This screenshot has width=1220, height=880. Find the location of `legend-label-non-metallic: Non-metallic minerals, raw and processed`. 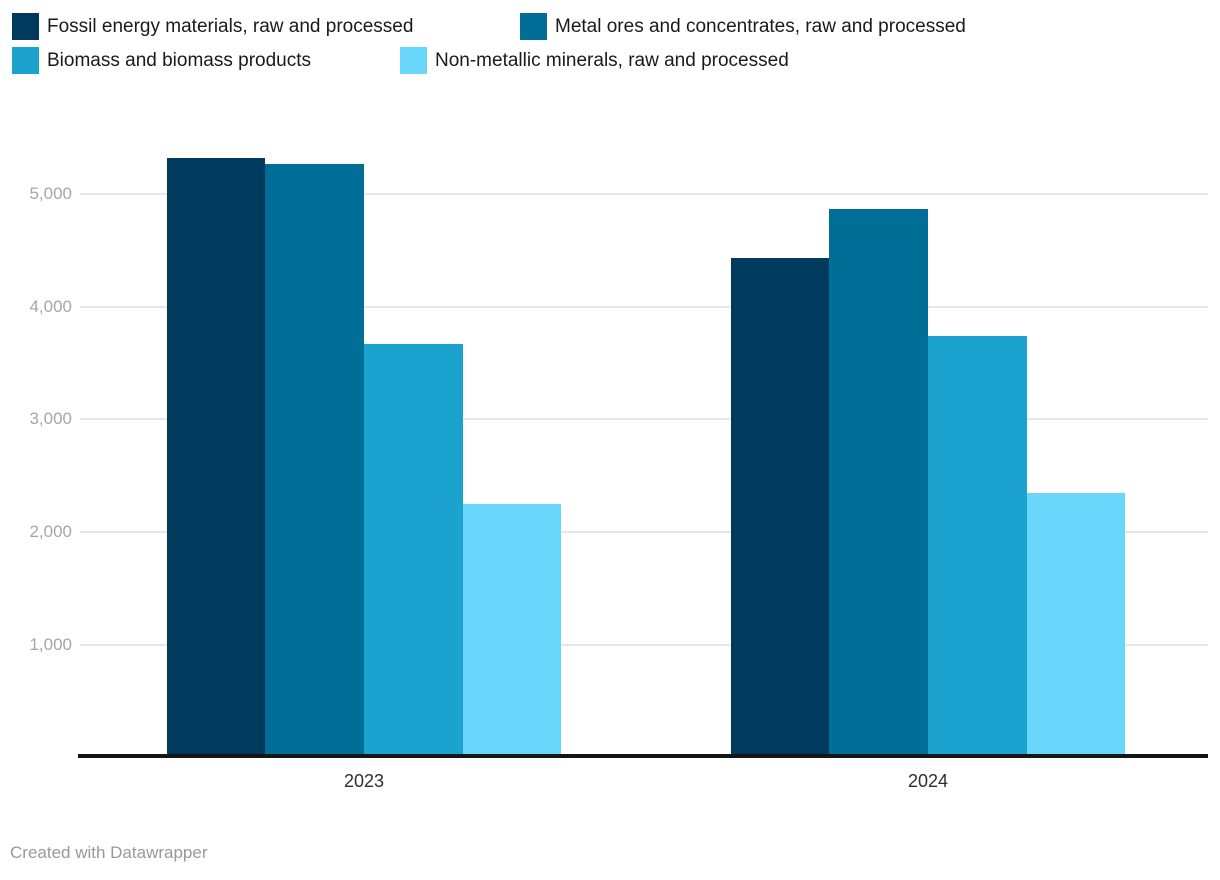

legend-label-non-metallic: Non-metallic minerals, raw and processed is located at coordinates (612, 60).